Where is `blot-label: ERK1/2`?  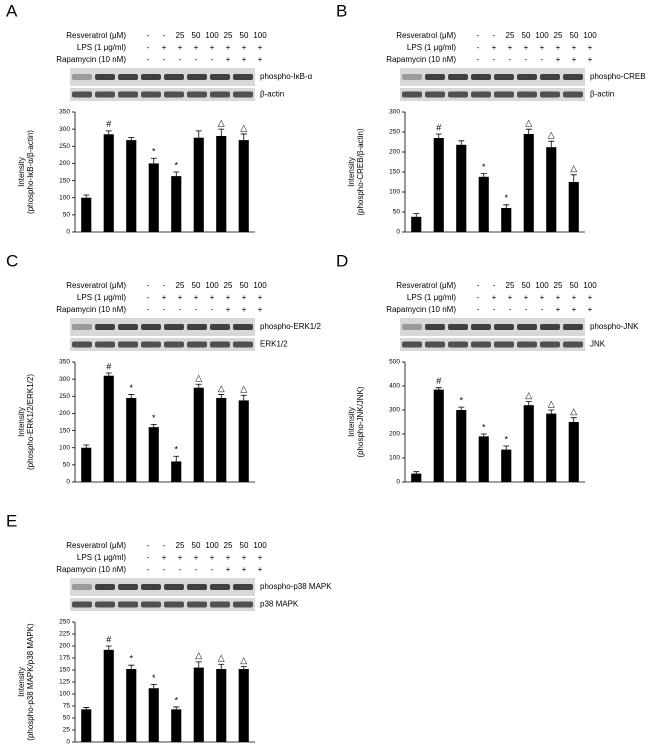
blot-label: ERK1/2 is located at coordinates (274, 344).